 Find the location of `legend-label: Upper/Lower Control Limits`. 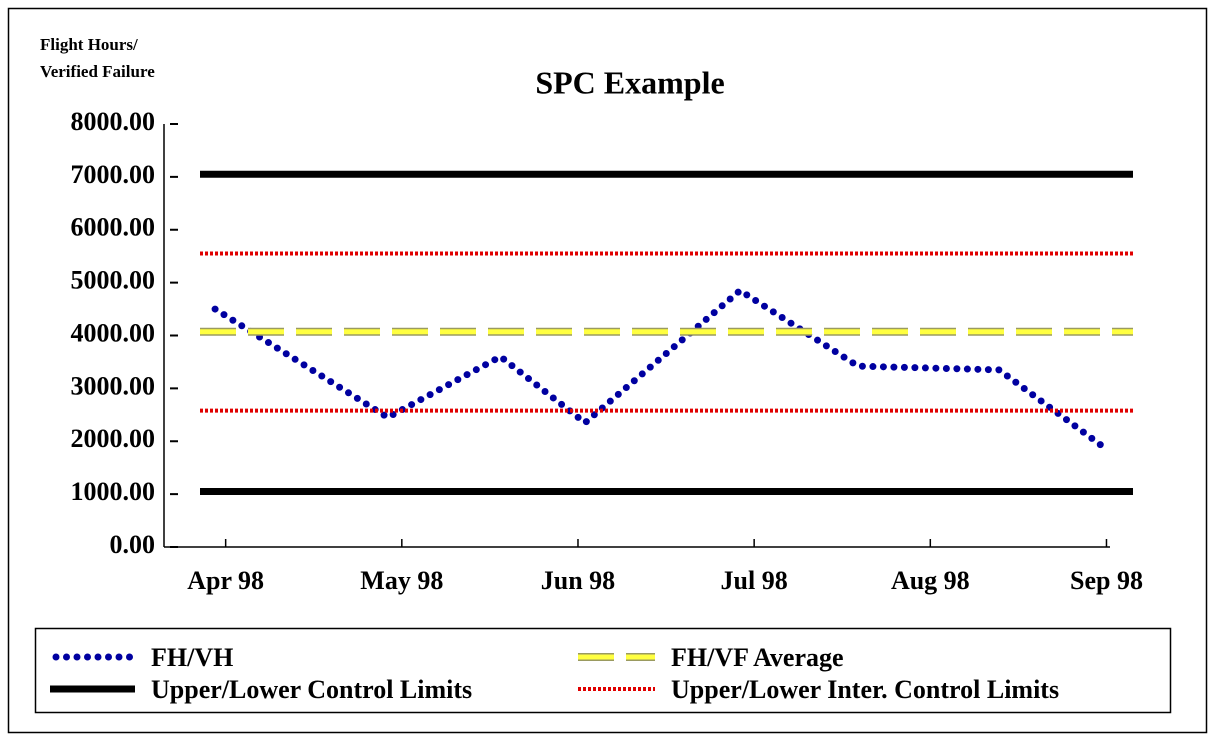

legend-label: Upper/Lower Control Limits is located at coordinates (311, 689).